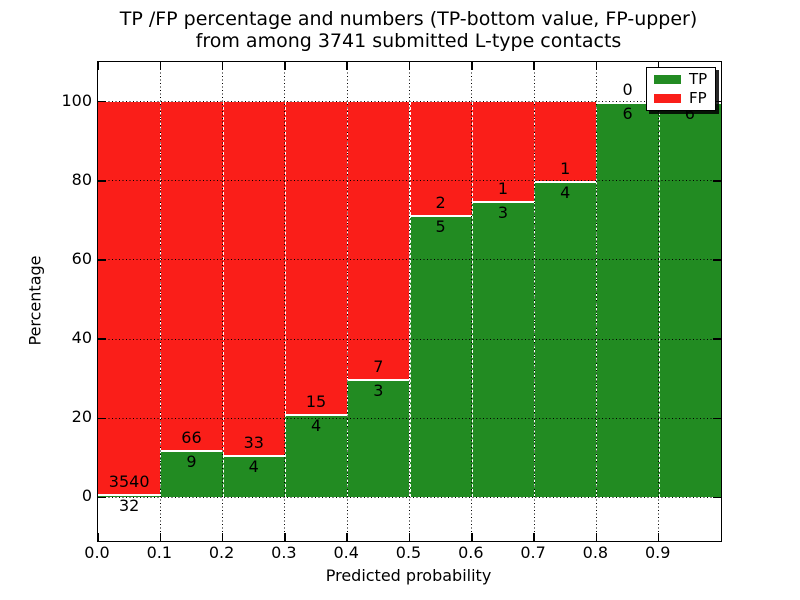 The image size is (800, 600). Describe the element at coordinates (667, 79) in the screenshot. I see `tp-color-swatch` at that location.